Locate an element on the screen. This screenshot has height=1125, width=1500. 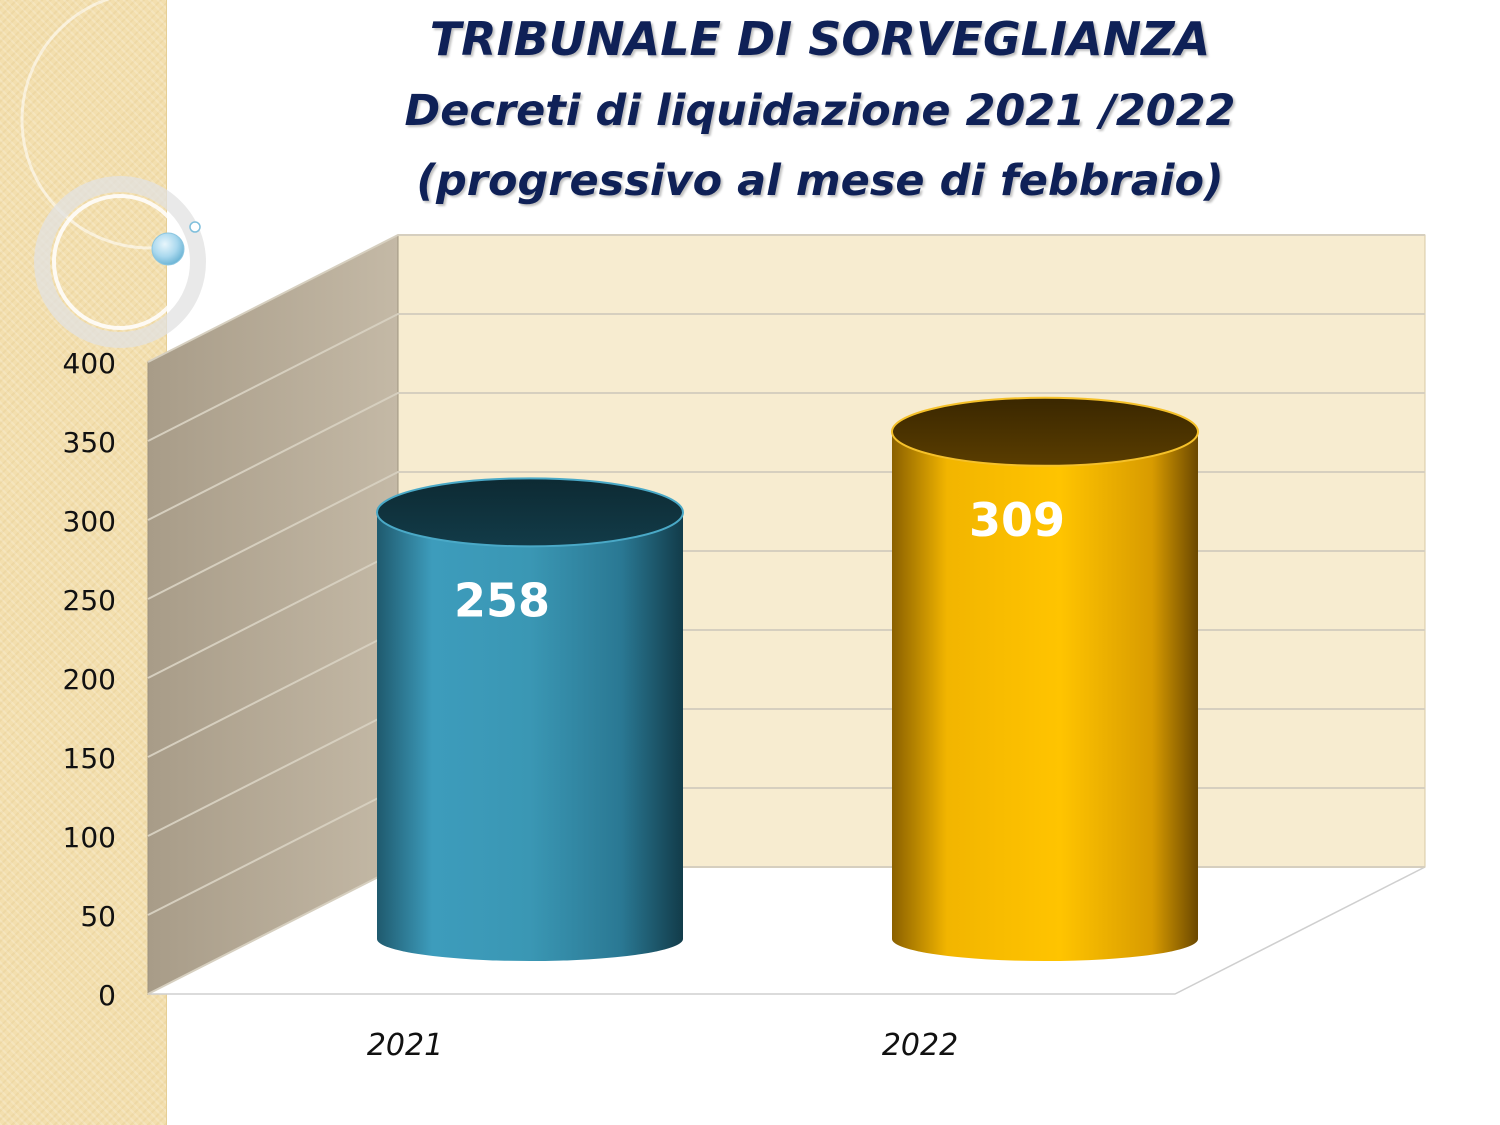
y-tick-label: 400 is located at coordinates (89, 363).